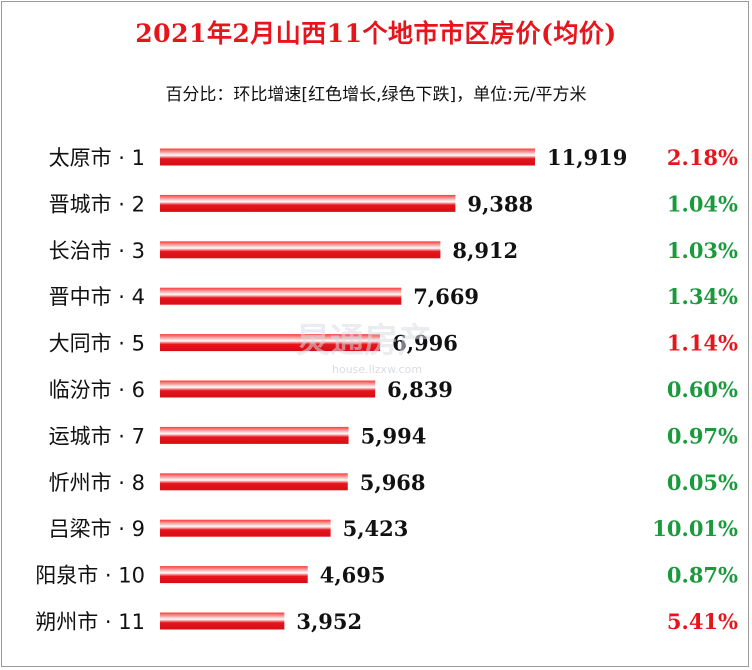 The height and width of the screenshot is (670, 752). I want to click on chart-title: 2021年2月山西11个地市市区房价(均价), so click(376, 33).